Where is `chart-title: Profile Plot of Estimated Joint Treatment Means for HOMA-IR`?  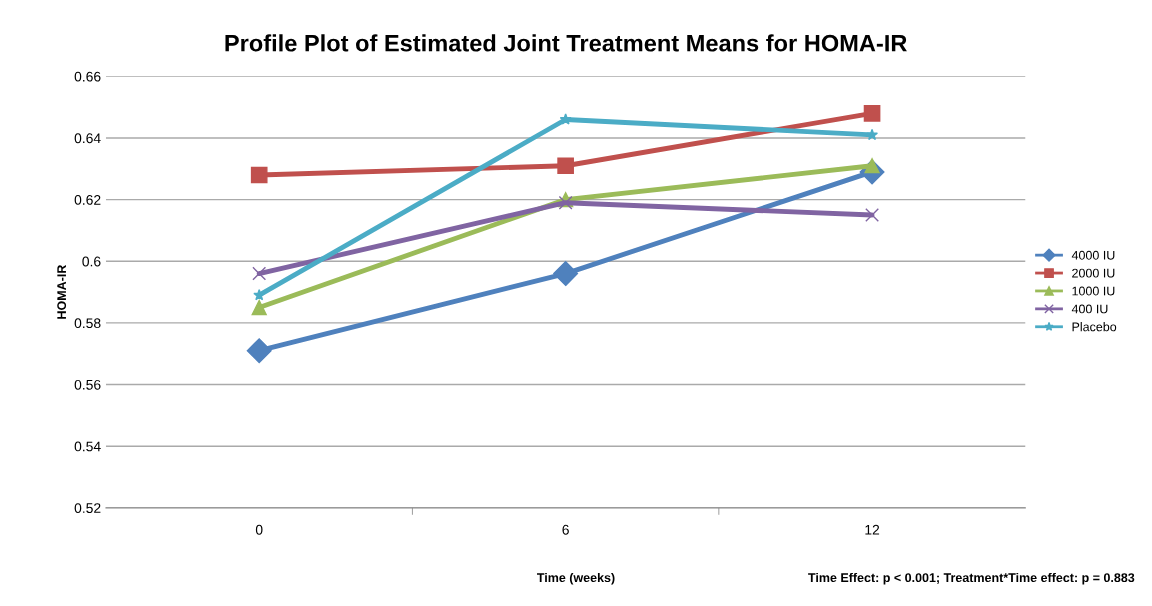
chart-title: Profile Plot of Estimated Joint Treatment Means for HOMA-IR is located at coordinates (566, 43).